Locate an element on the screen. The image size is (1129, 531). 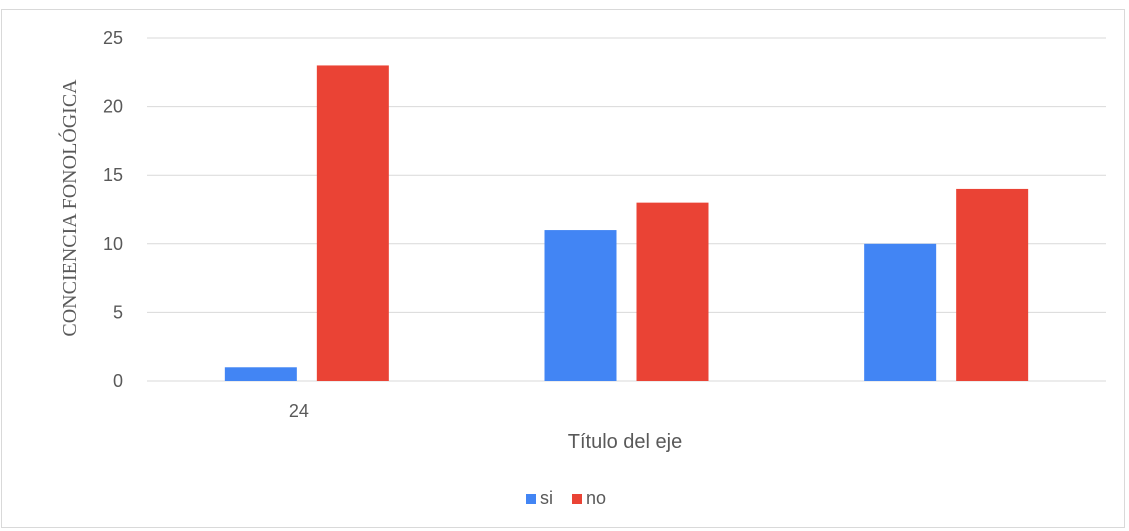
legend-swatch-no is located at coordinates (577, 499).